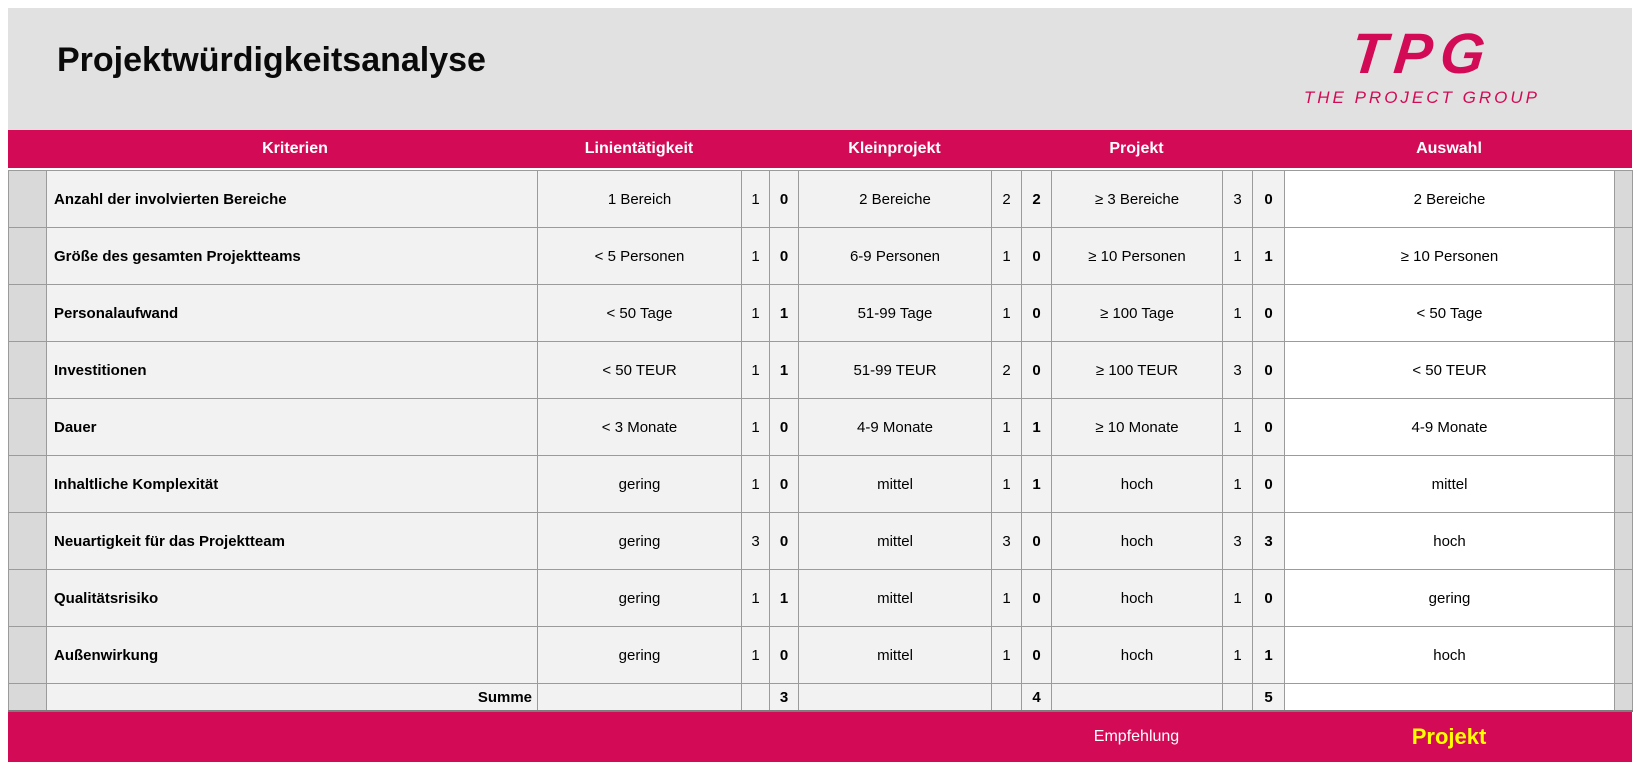  Describe the element at coordinates (1137, 256) in the screenshot. I see `projekt-value: ≥ 10 Personen` at that location.